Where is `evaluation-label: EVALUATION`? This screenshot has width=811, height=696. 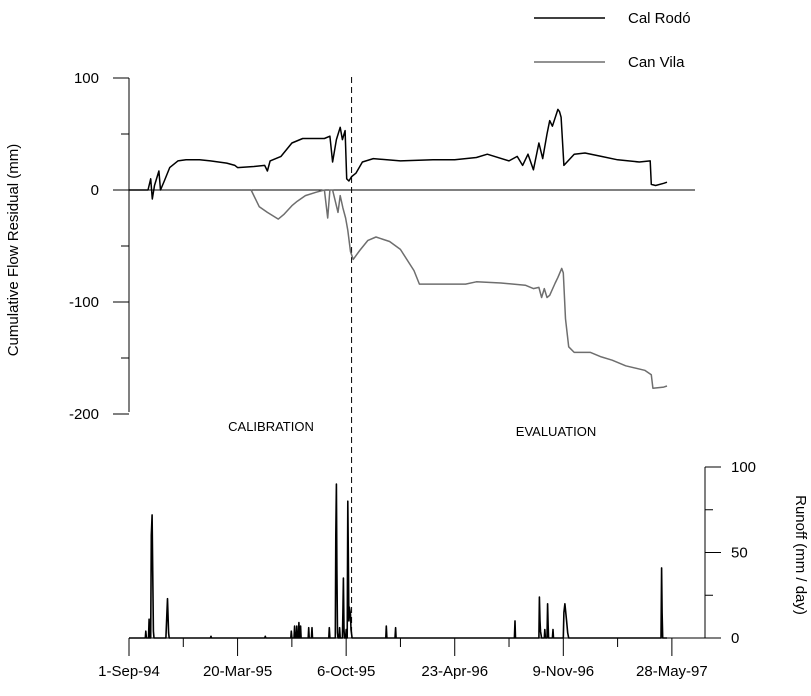
evaluation-label: EVALUATION is located at coordinates (556, 431).